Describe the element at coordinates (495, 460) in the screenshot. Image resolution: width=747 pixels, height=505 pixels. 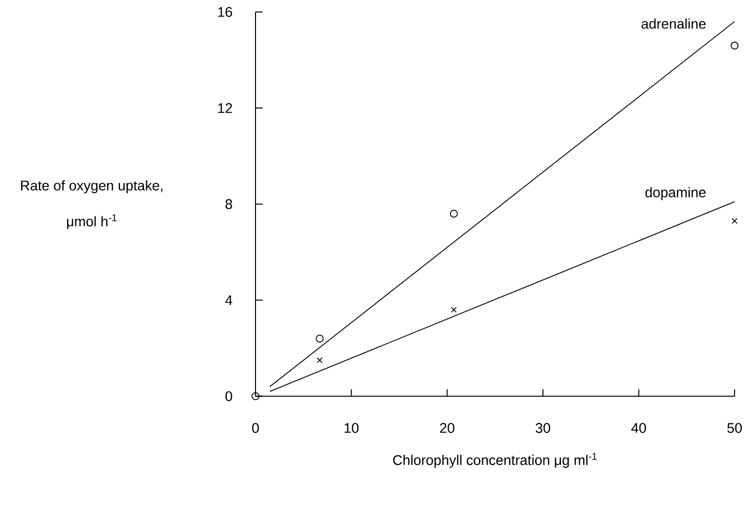
I see `x-axis-title: Chlorophyll concentration μg ml$^{-1}$` at that location.